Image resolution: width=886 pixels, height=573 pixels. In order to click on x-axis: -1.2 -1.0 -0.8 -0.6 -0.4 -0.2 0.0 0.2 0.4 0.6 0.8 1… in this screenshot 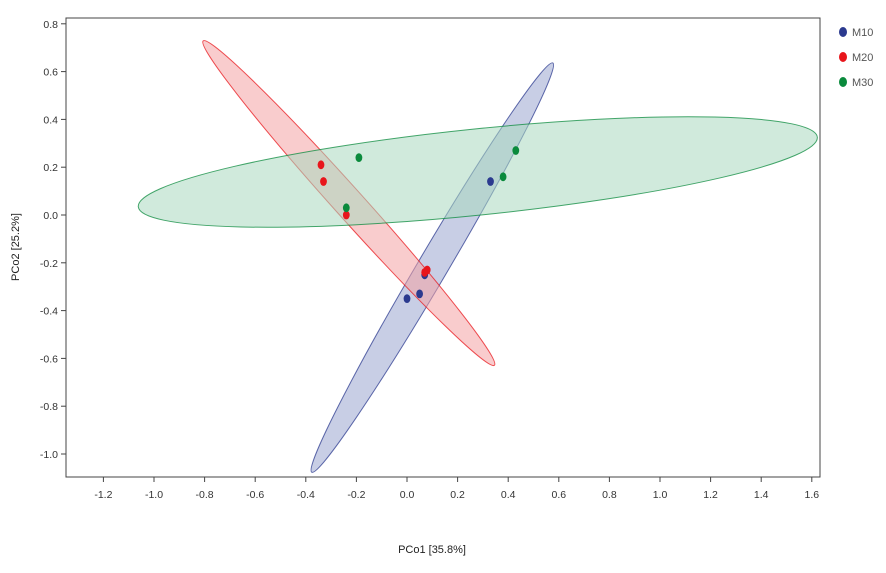, I will do `click(456, 489)`.